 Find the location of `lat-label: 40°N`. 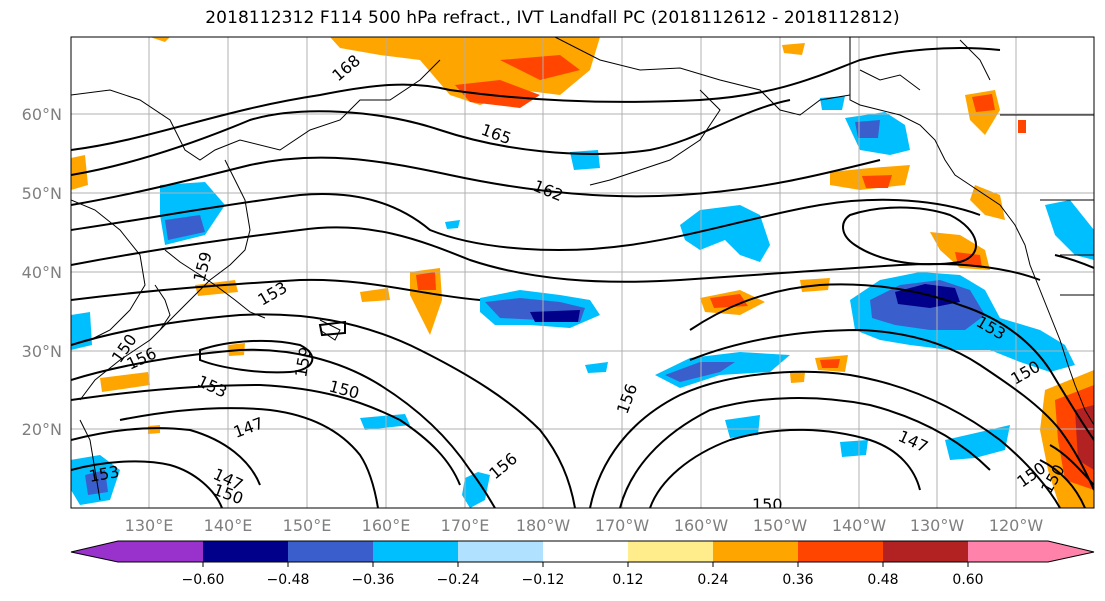

lat-label: 40°N is located at coordinates (42, 272).